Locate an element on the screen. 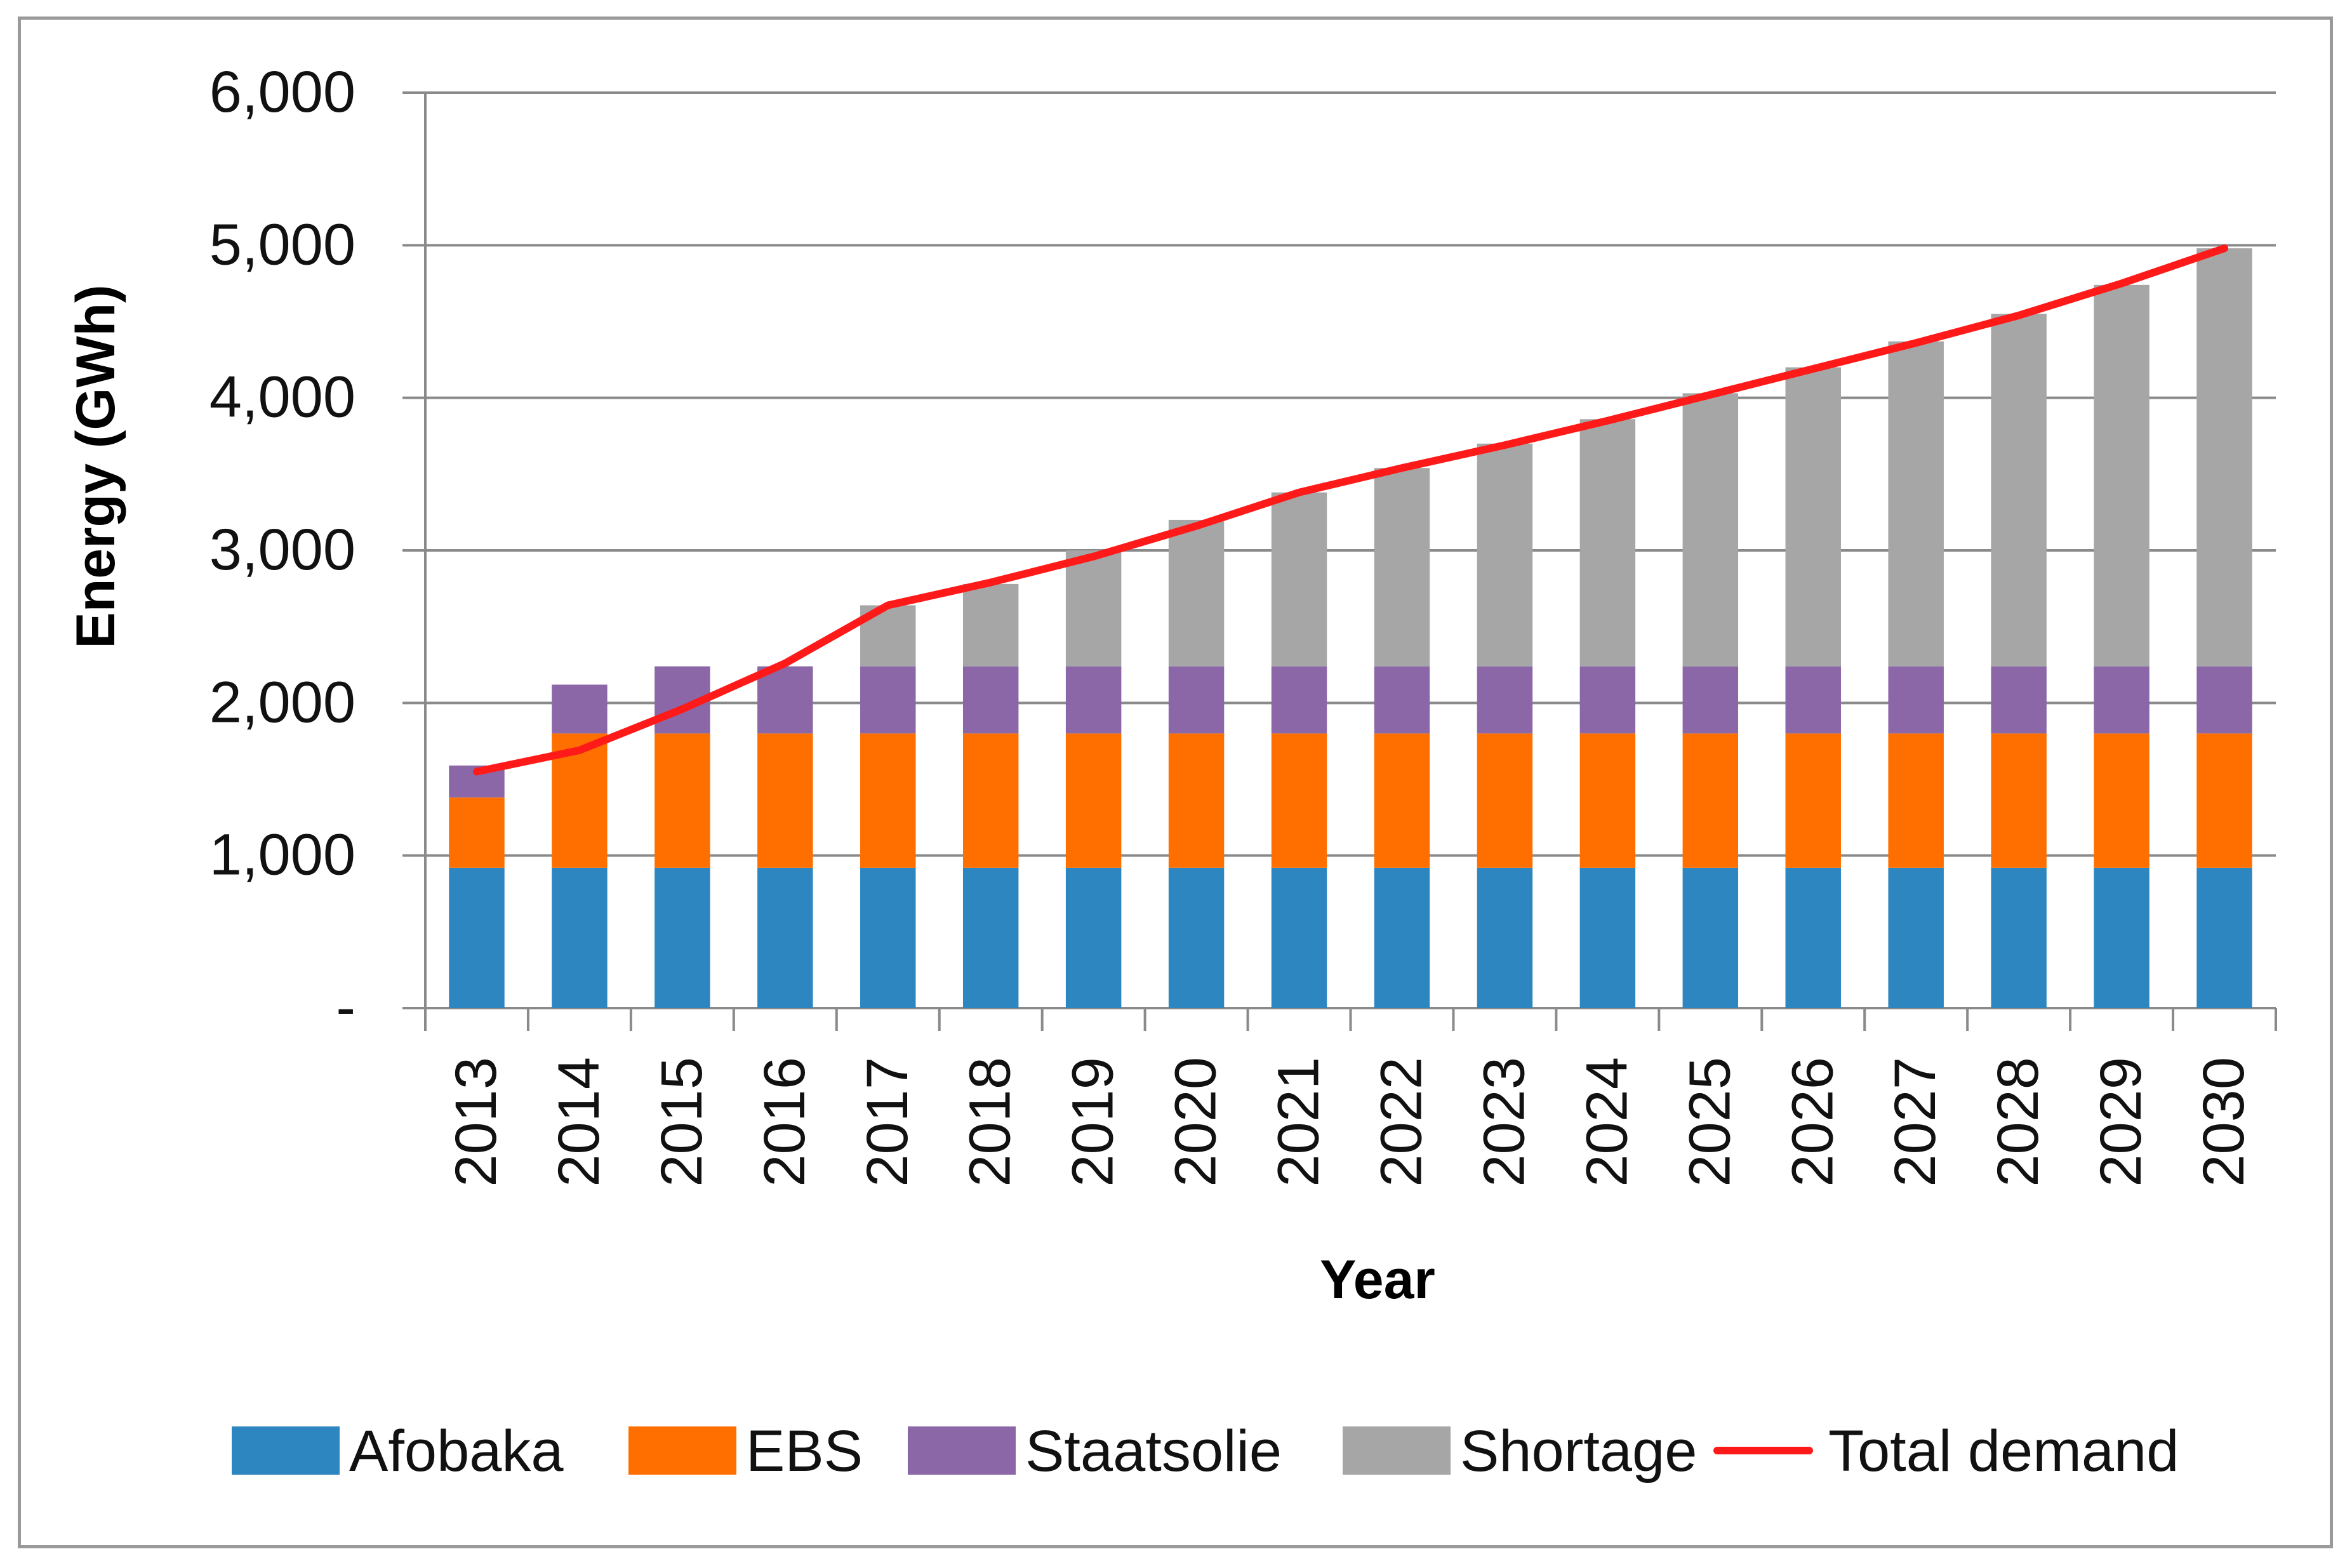 Image resolution: width=2352 pixels, height=1568 pixels. x-tick-label: 2018 is located at coordinates (991, 1122).